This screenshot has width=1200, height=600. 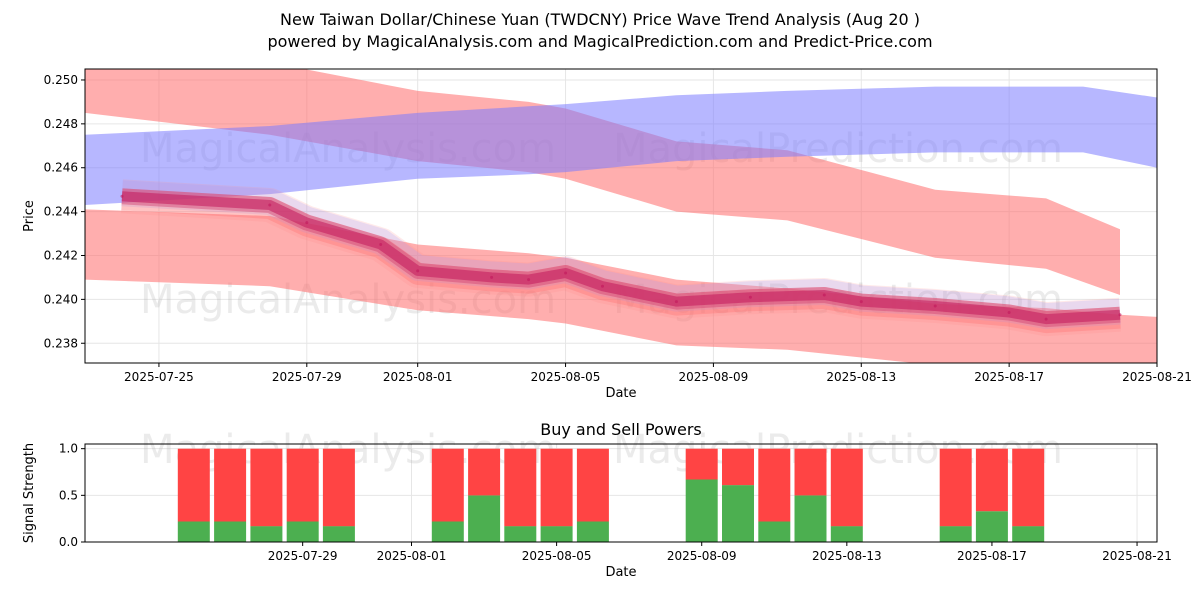 I want to click on top-ytick-label: 0.248, so click(x=61, y=124).